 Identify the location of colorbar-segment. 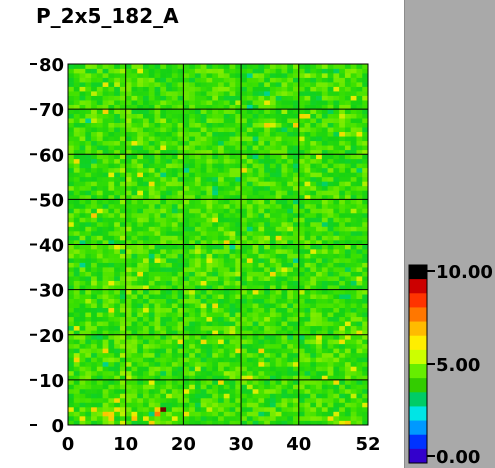
(418, 385).